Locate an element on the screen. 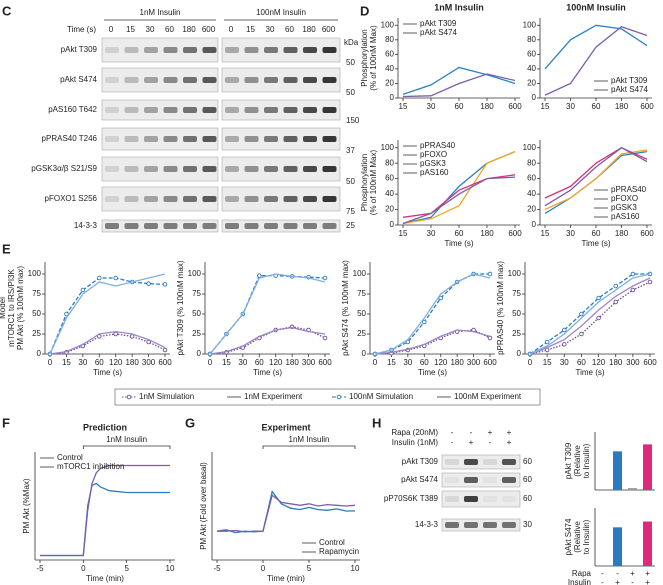 Image resolution: width=663 pixels, height=585 pixels. x-axis-label: Time (min) is located at coordinates (286, 578).